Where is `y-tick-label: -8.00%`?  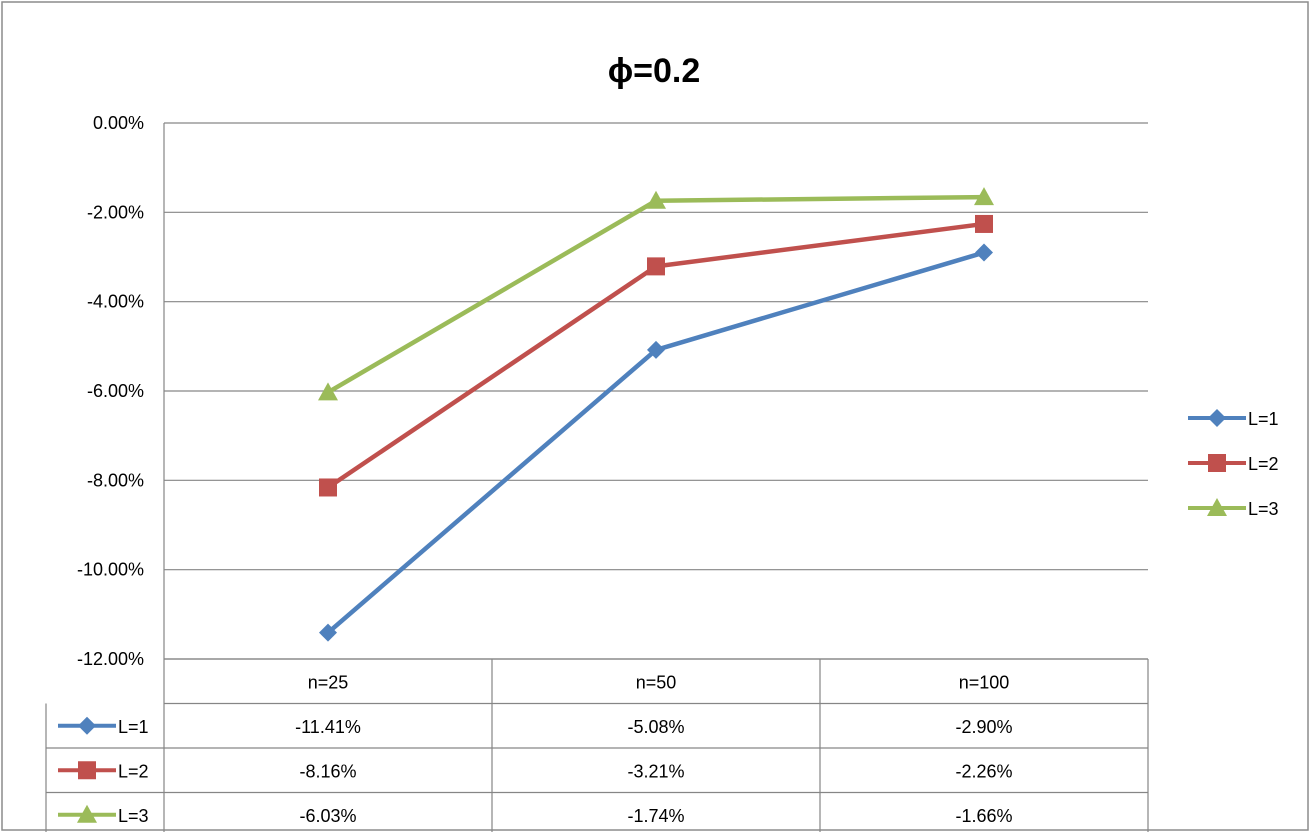 y-tick-label: -8.00% is located at coordinates (115, 480).